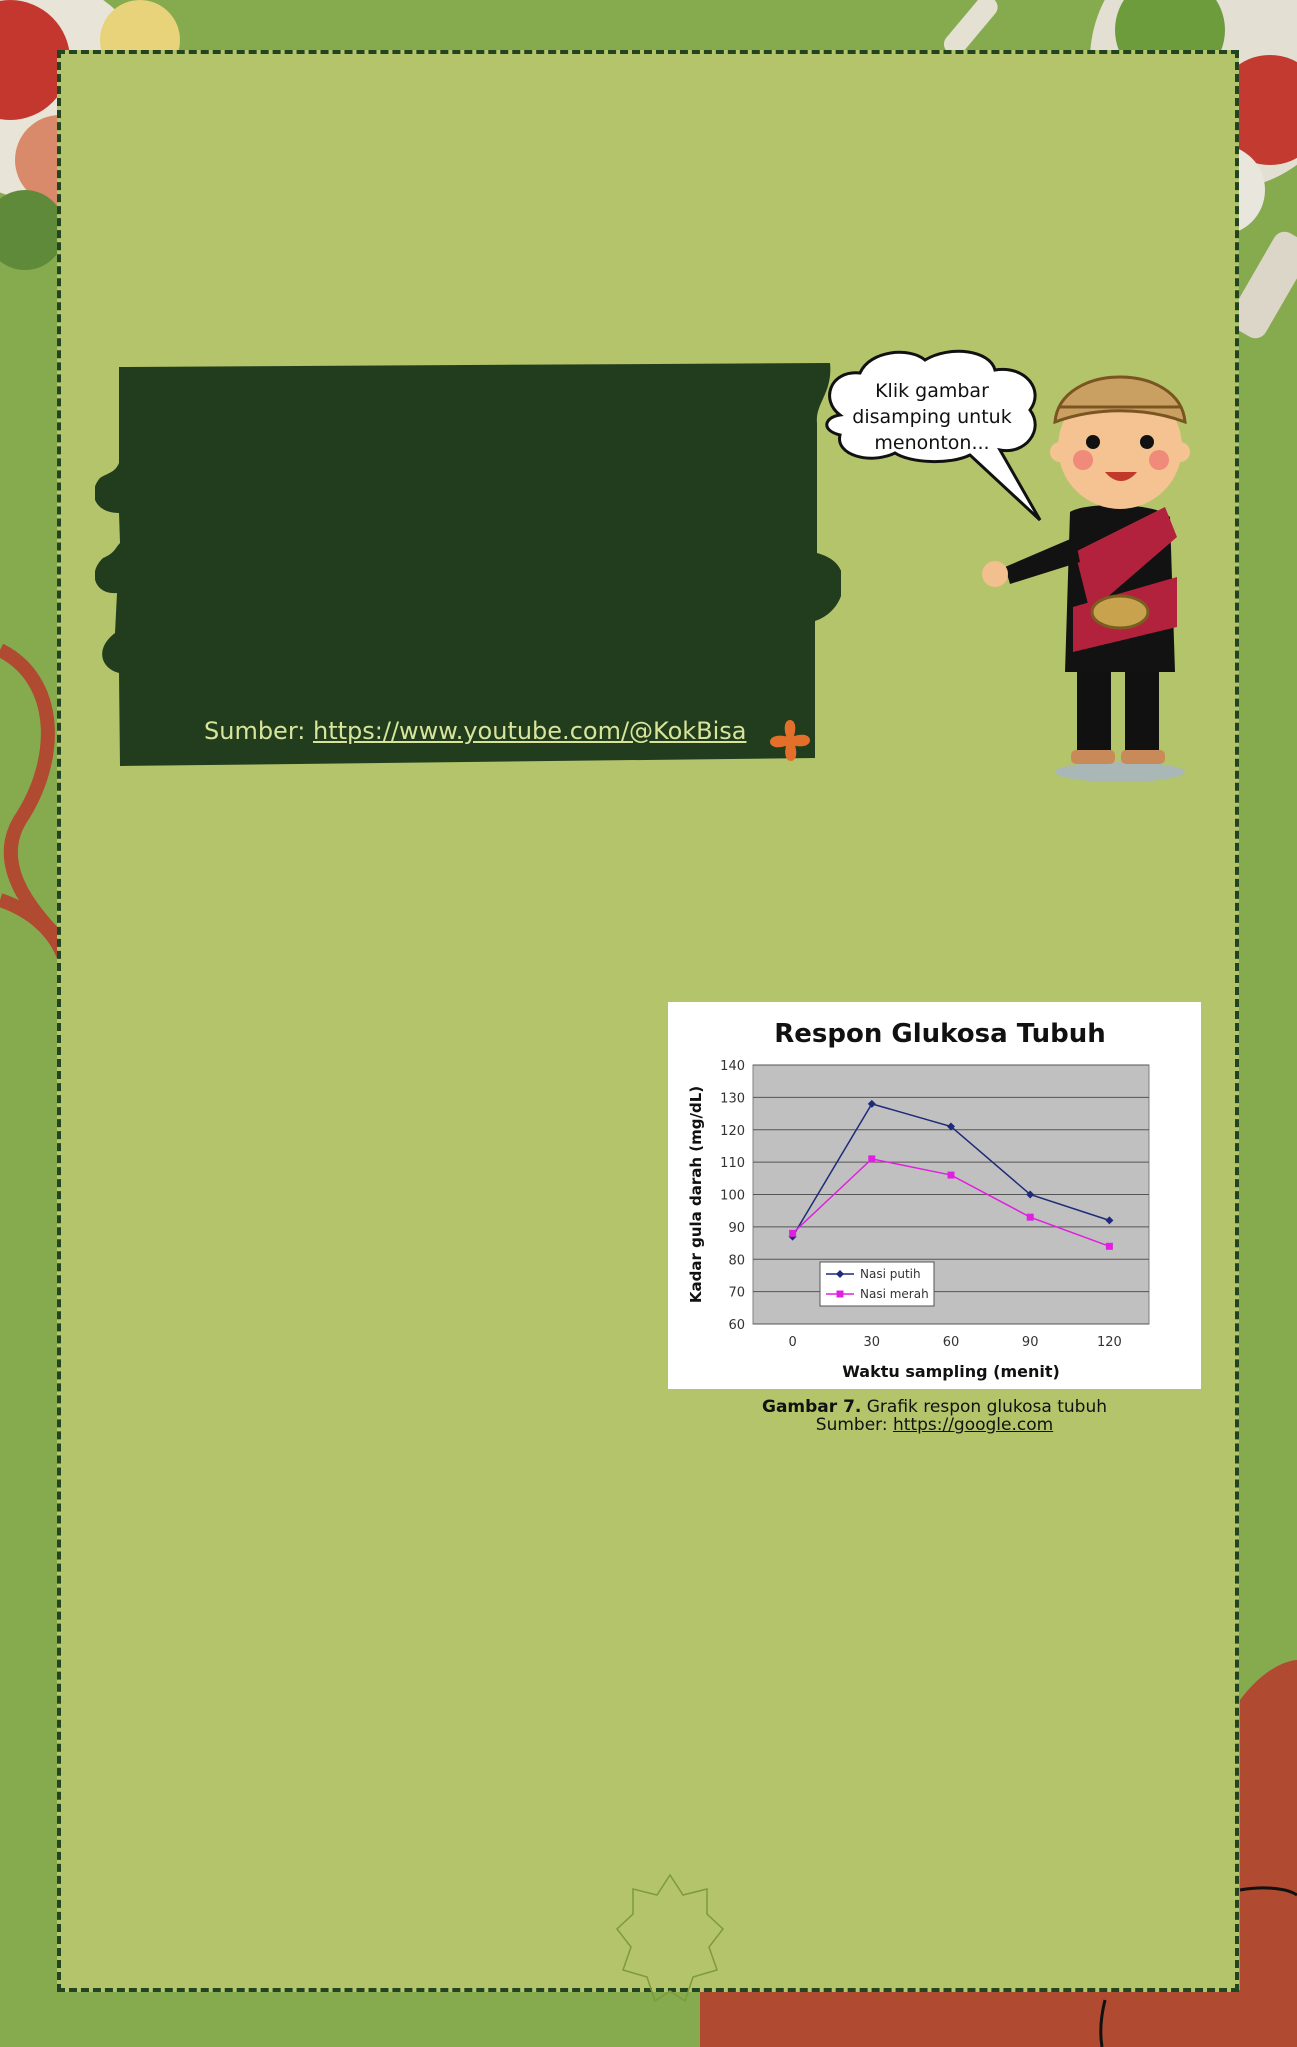  What do you see at coordinates (530, 731) in the screenshot?
I see `video-source-link: https://www.youtube.com/@KokBisa` at bounding box center [530, 731].